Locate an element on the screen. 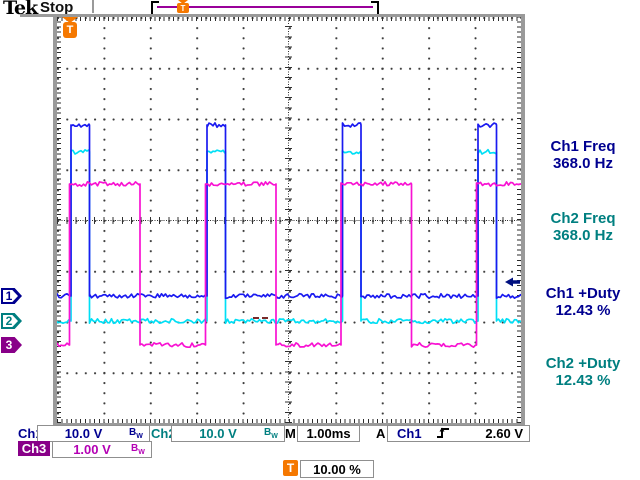  measurement-ch2-duty: Ch2 +Duty 12.43 % is located at coordinates (583, 372).